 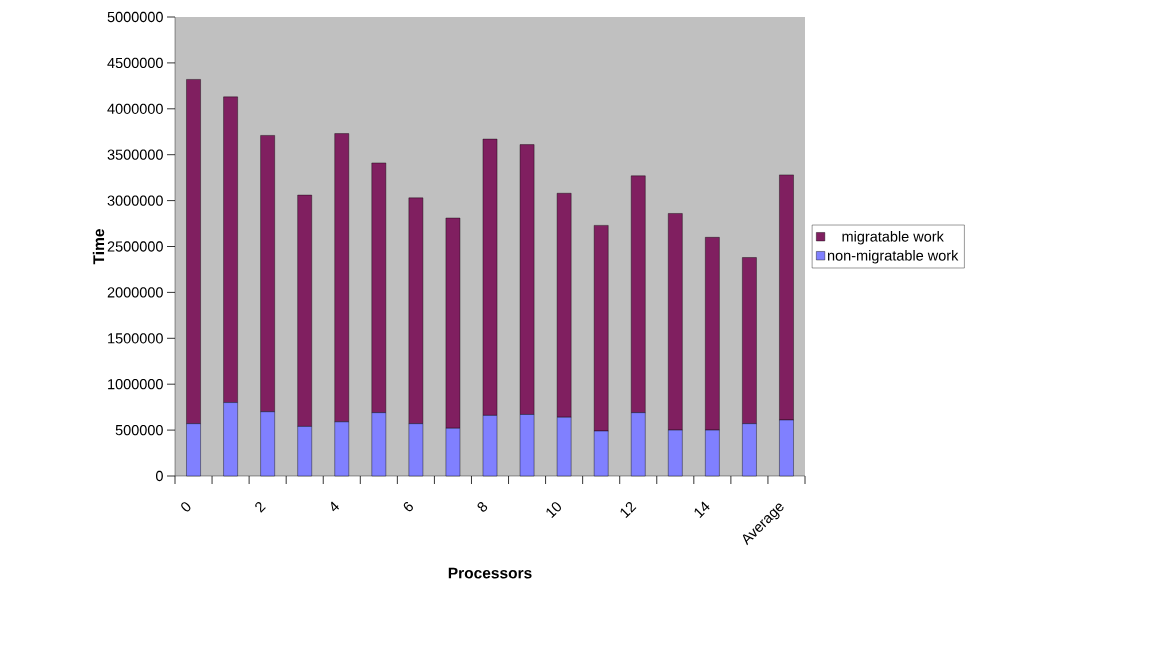 I want to click on y-tick-label: 1500000, so click(x=135, y=338).